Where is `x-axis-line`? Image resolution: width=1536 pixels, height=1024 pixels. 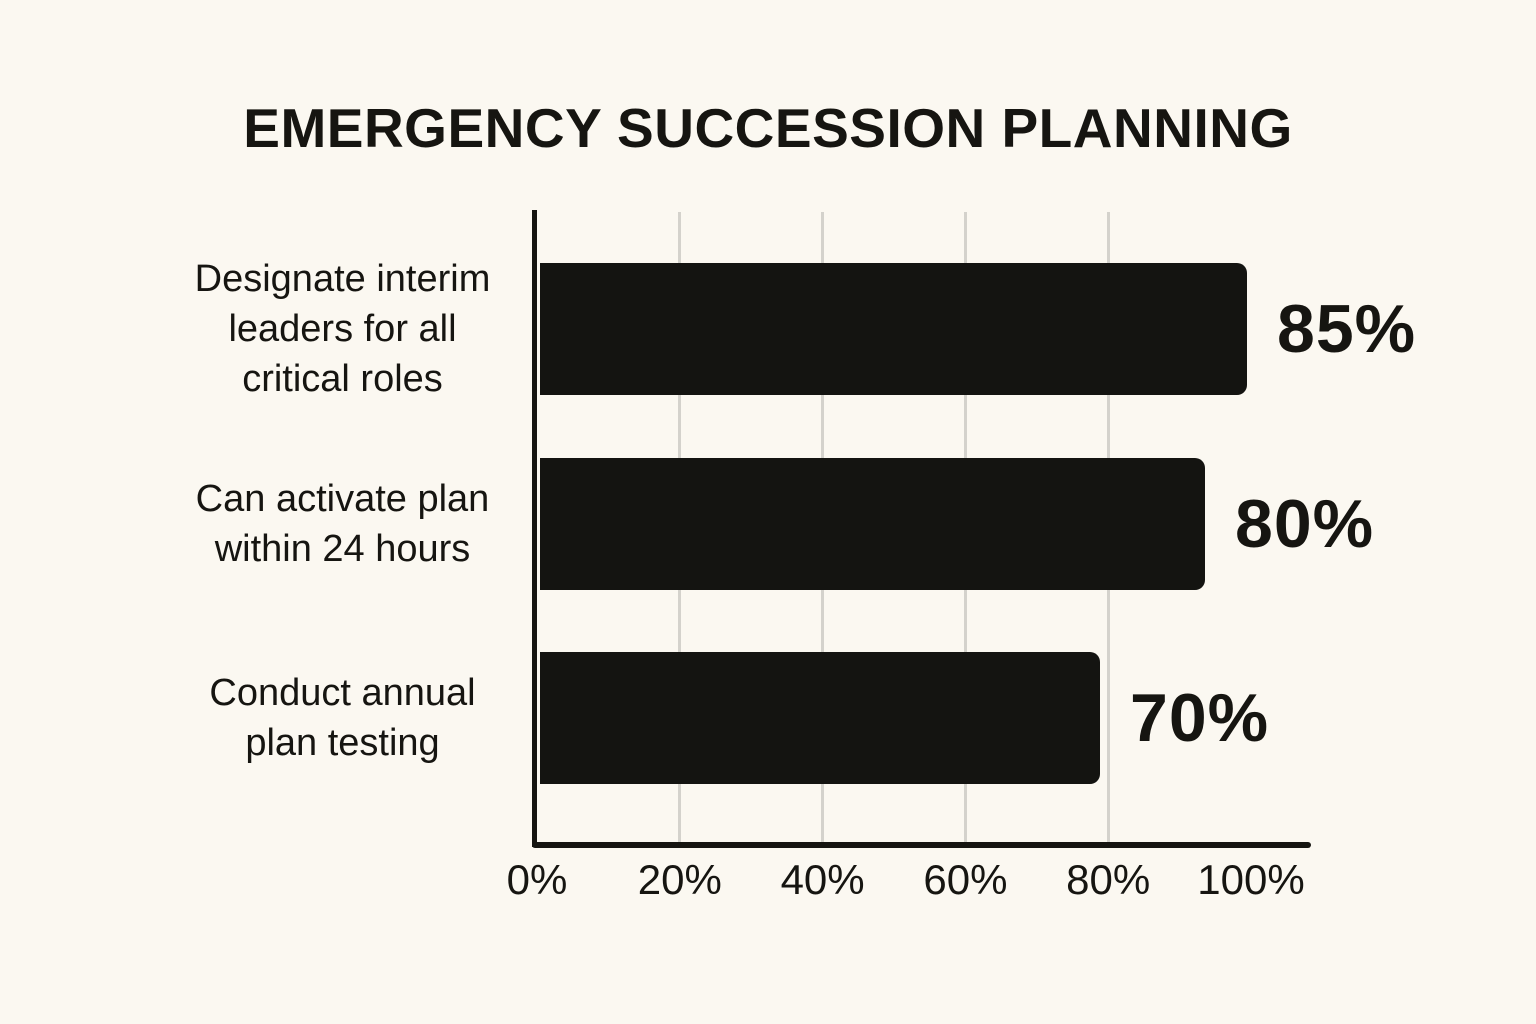
x-axis-line is located at coordinates (921, 845).